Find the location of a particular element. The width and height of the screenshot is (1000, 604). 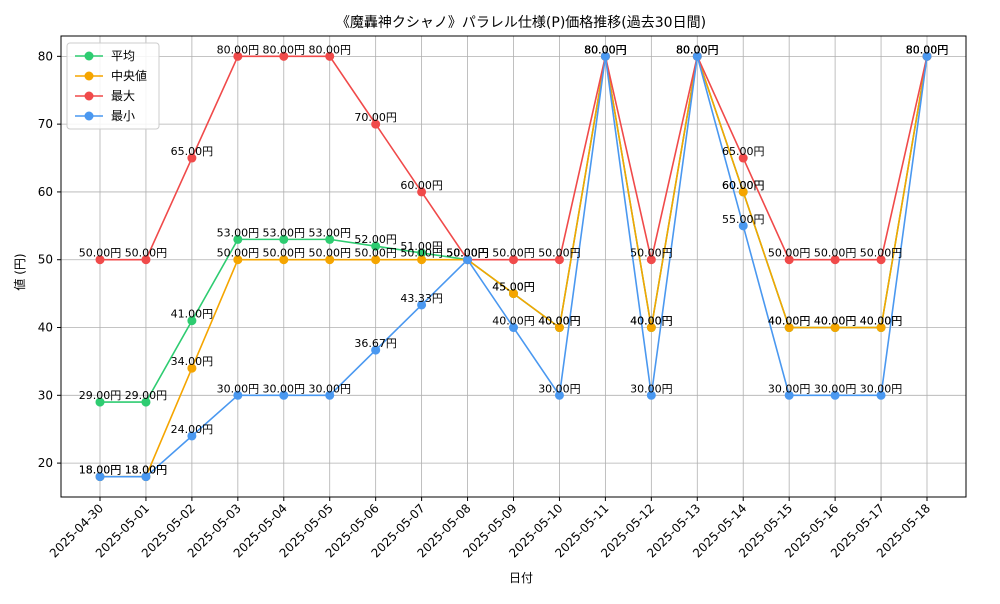

legend-label: 最小 is located at coordinates (123, 116).